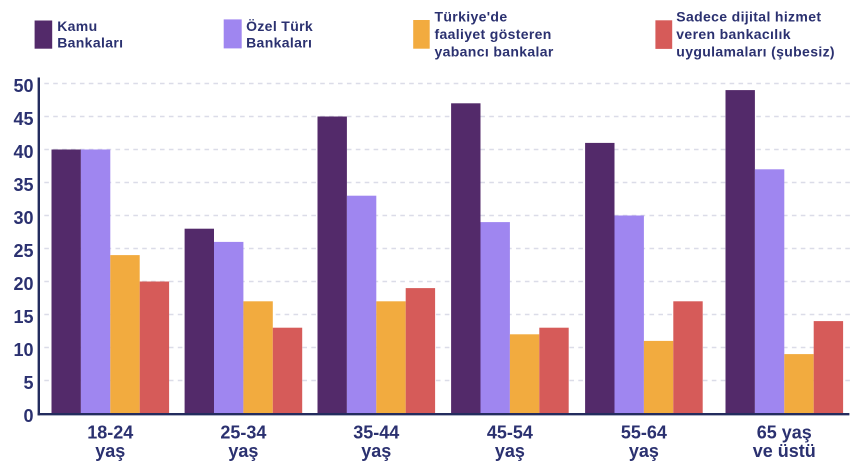 This screenshot has height=472, width=860. I want to click on svg-text: 65 yaş, so click(784, 433).